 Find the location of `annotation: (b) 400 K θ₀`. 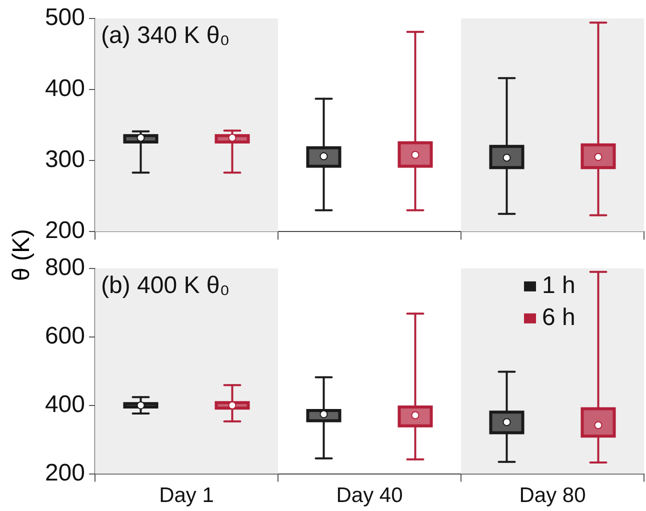

annotation: (b) 400 K θ₀ is located at coordinates (165, 286).